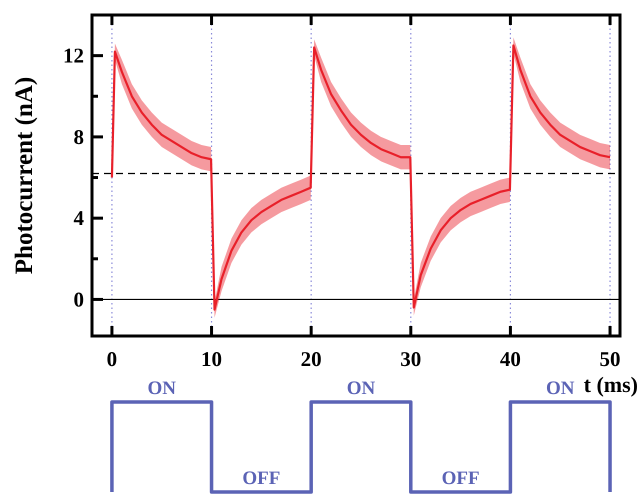 The width and height of the screenshot is (642, 497). What do you see at coordinates (112, 359) in the screenshot?
I see `x-tick-label: 0` at bounding box center [112, 359].